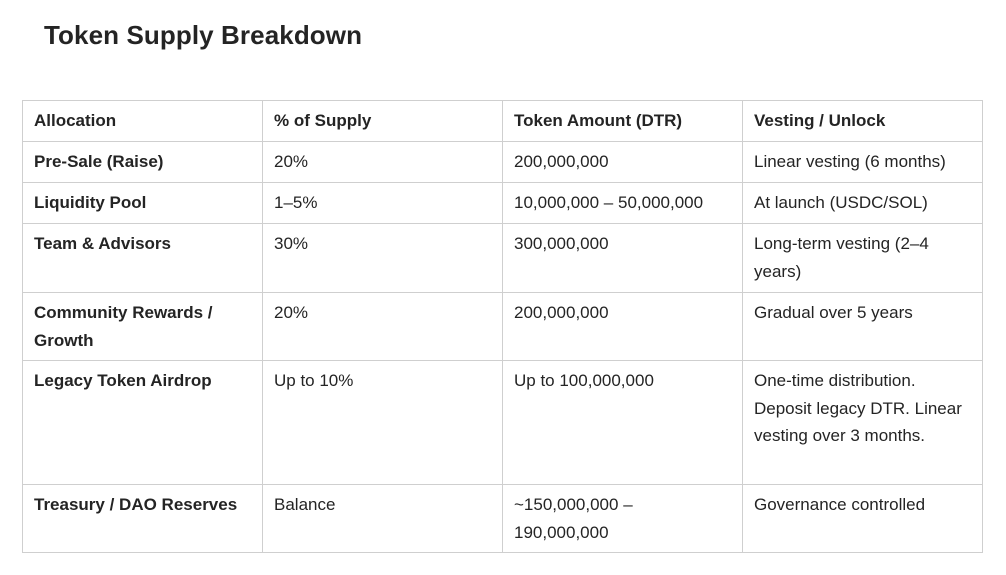 This screenshot has width=1006, height=575. I want to click on header-allocation: Allocation, so click(142, 121).